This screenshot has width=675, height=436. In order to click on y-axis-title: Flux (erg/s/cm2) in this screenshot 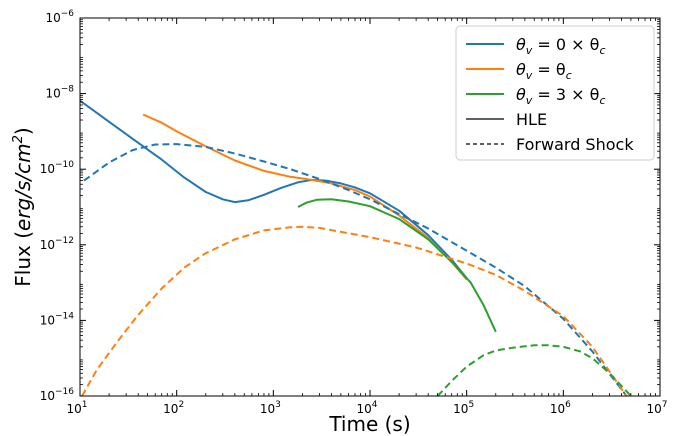, I will do `click(23, 206)`.